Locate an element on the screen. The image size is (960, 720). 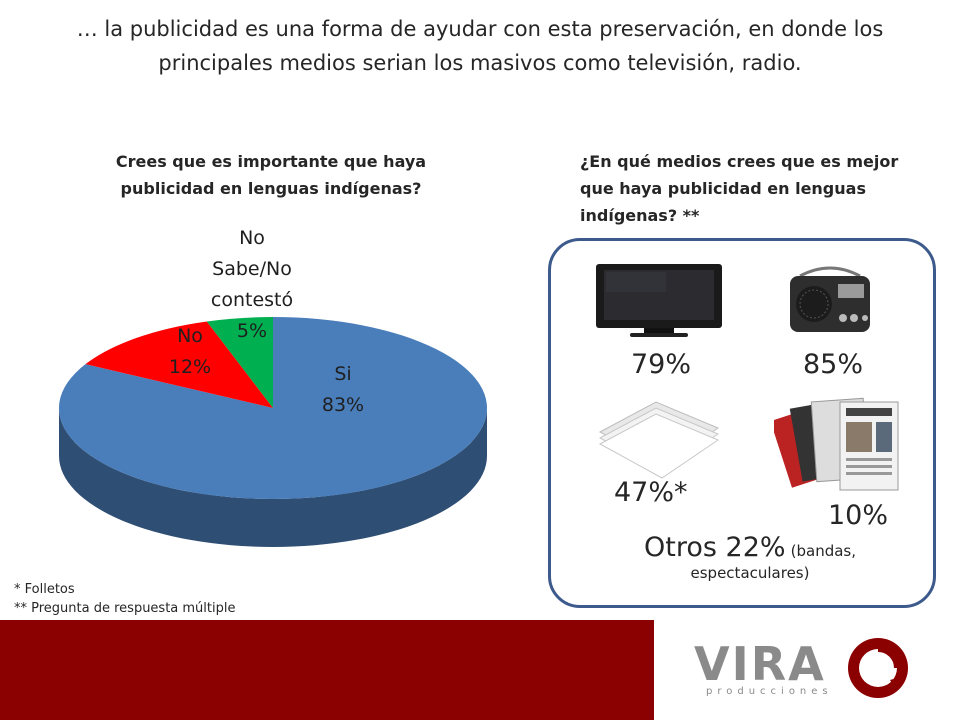
otros-main: Otros 22% is located at coordinates (715, 547).